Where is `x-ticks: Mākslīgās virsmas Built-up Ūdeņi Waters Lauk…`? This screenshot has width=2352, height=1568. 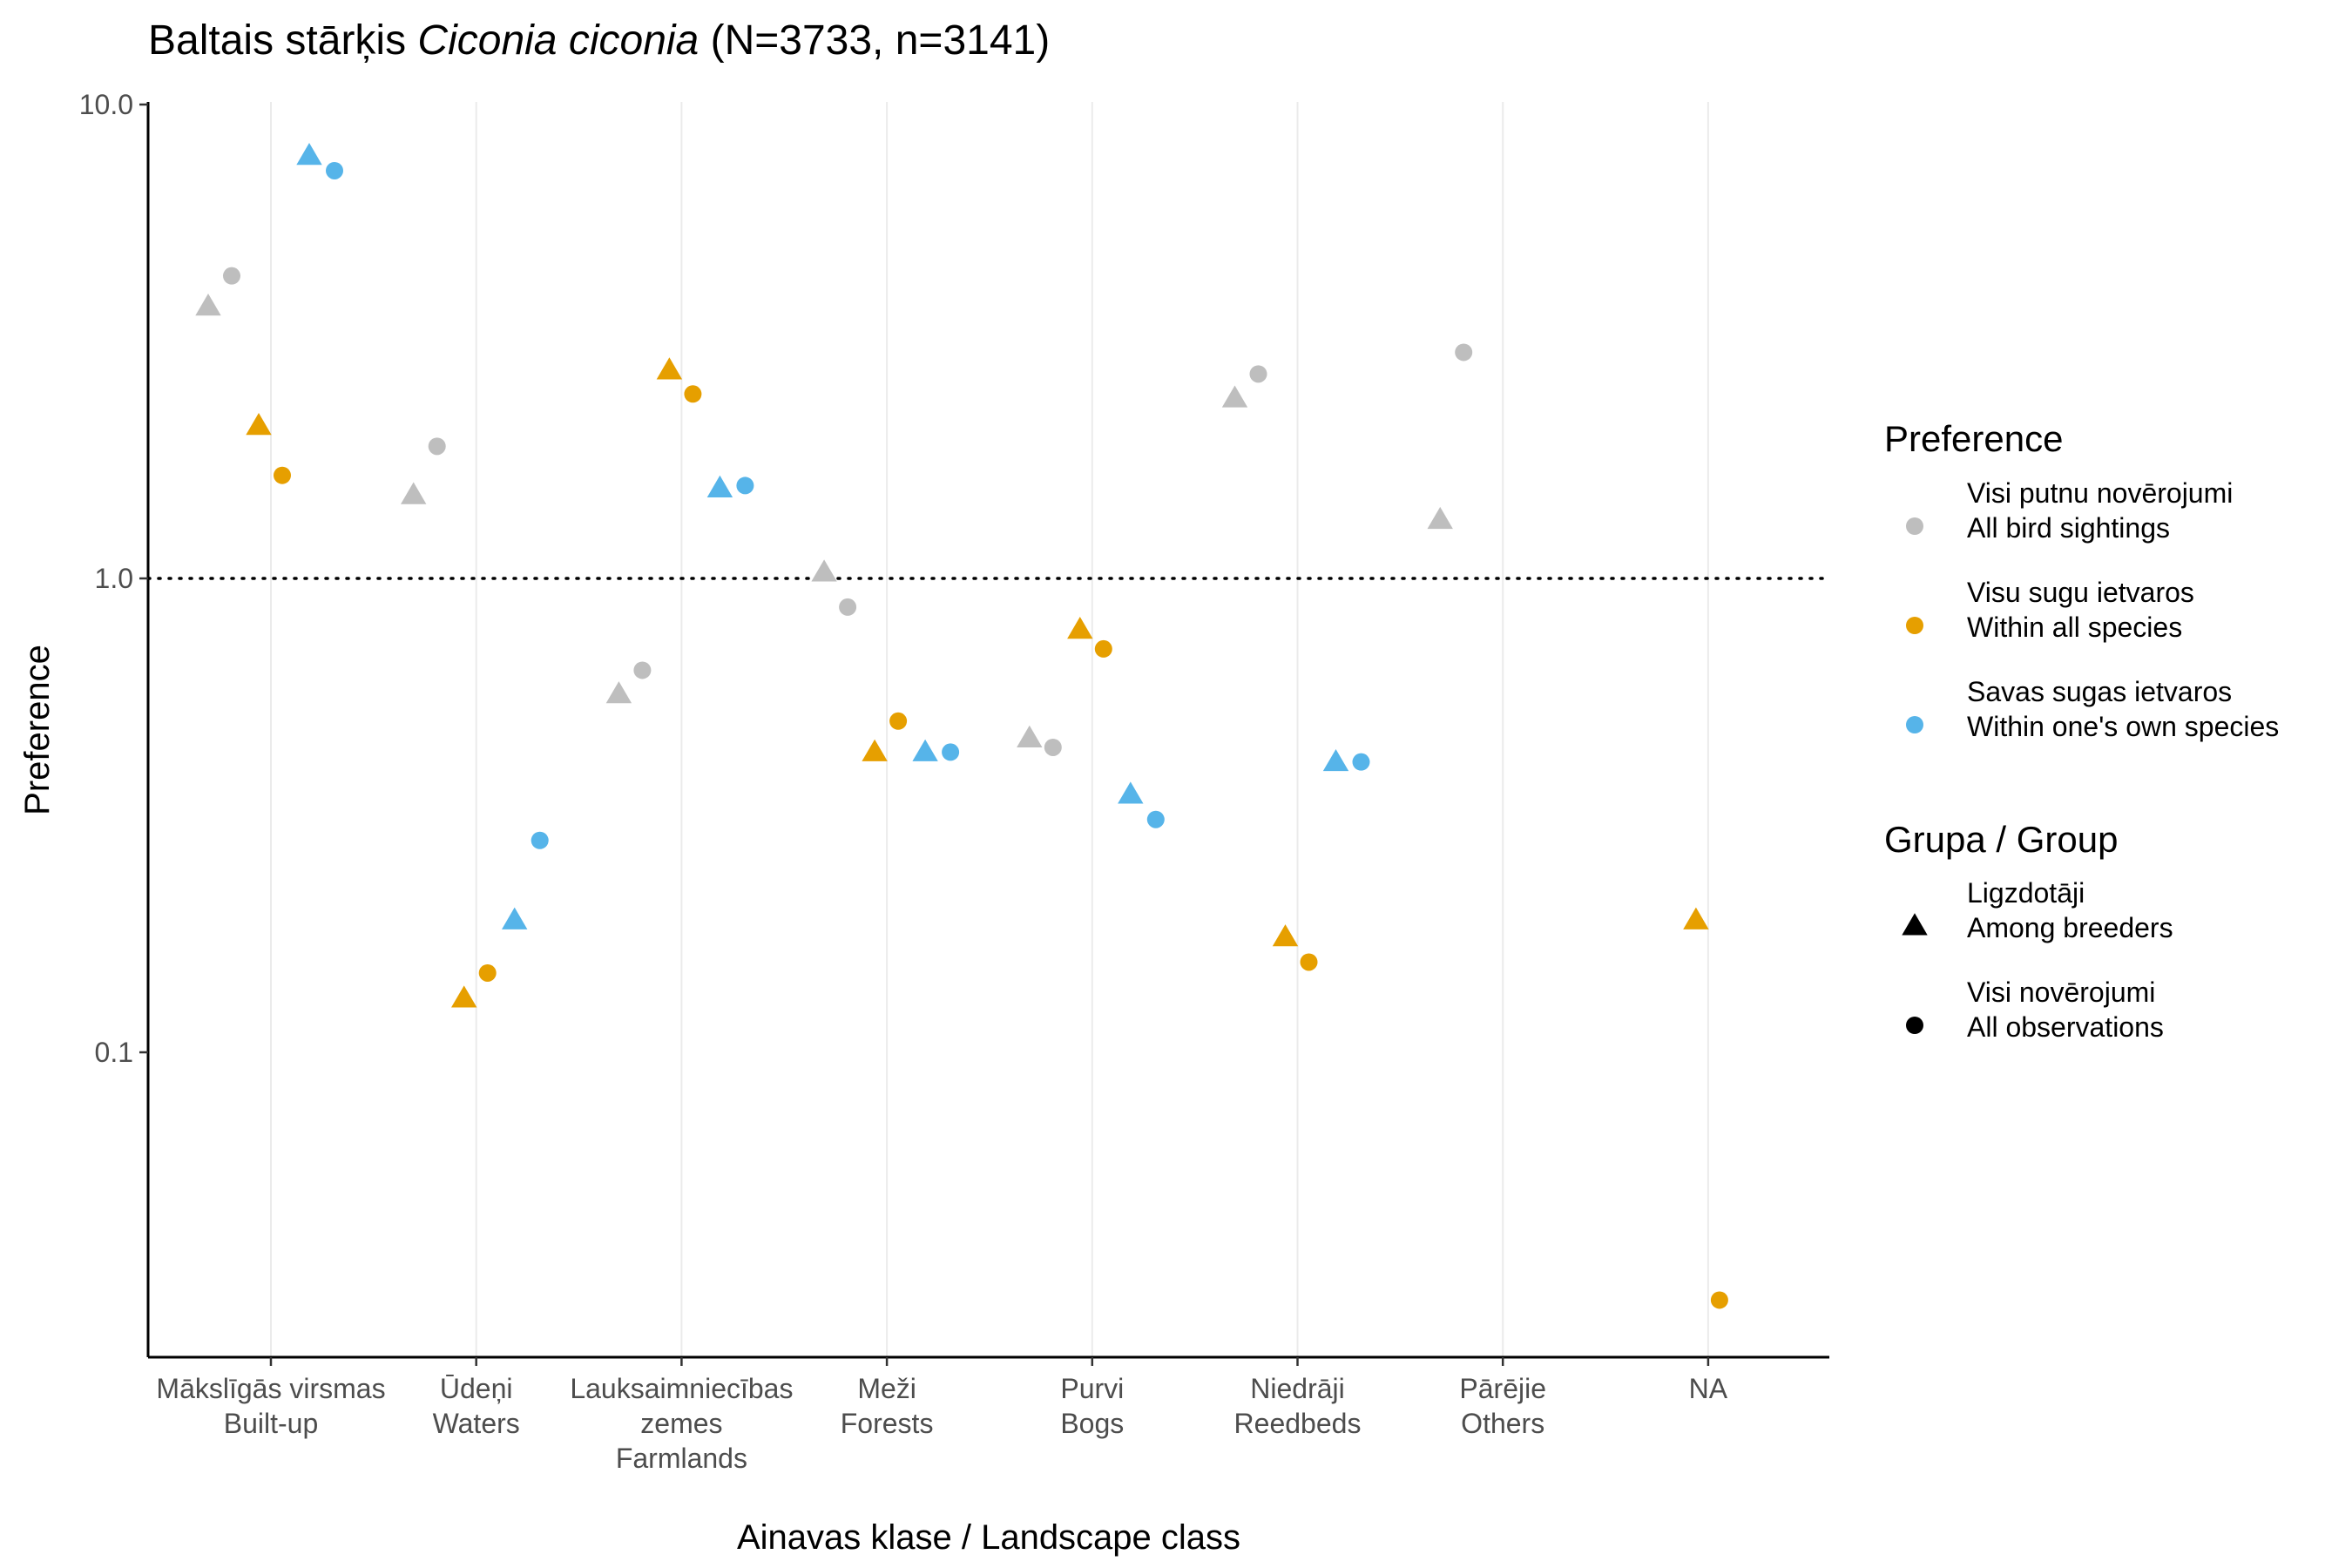 x-ticks: Mākslīgās virsmas Built-up Ūdeņi Waters Lauk… is located at coordinates (942, 1415).